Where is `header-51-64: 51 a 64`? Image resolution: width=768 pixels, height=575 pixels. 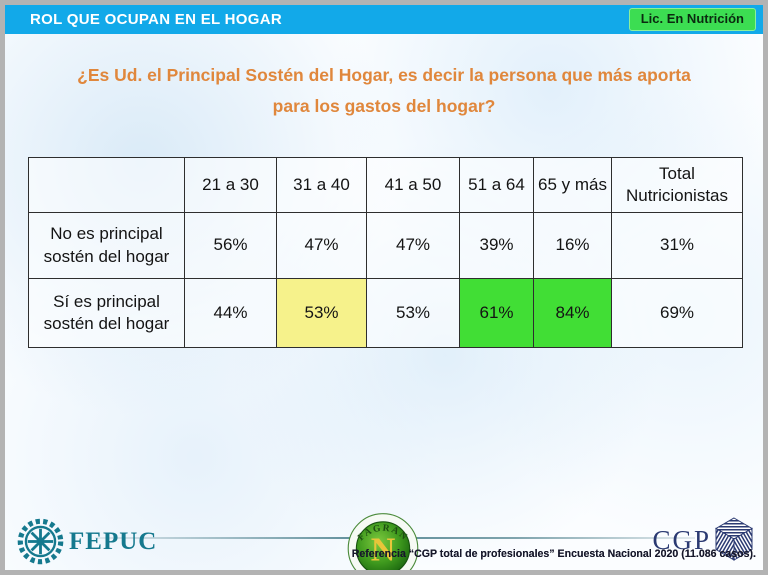 header-51-64: 51 a 64 is located at coordinates (496, 185).